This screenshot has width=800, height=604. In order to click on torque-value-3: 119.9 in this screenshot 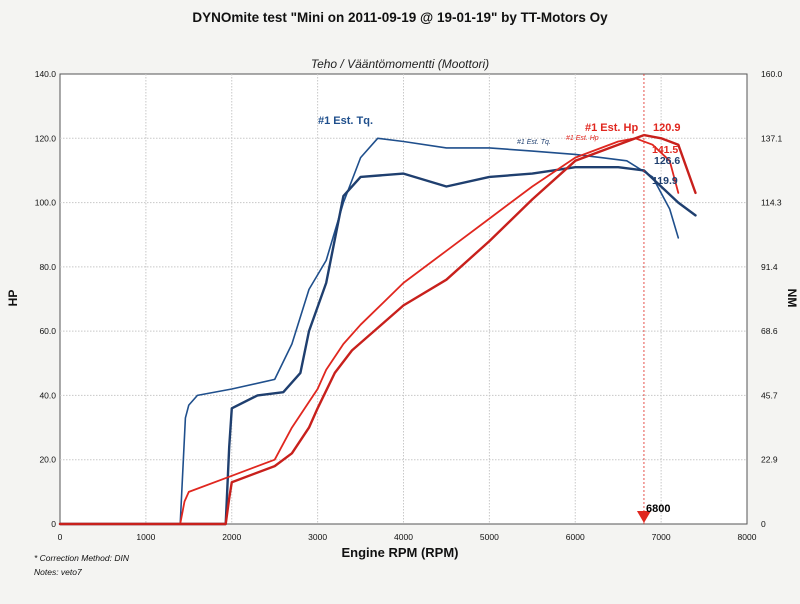, I will do `click(665, 181)`.